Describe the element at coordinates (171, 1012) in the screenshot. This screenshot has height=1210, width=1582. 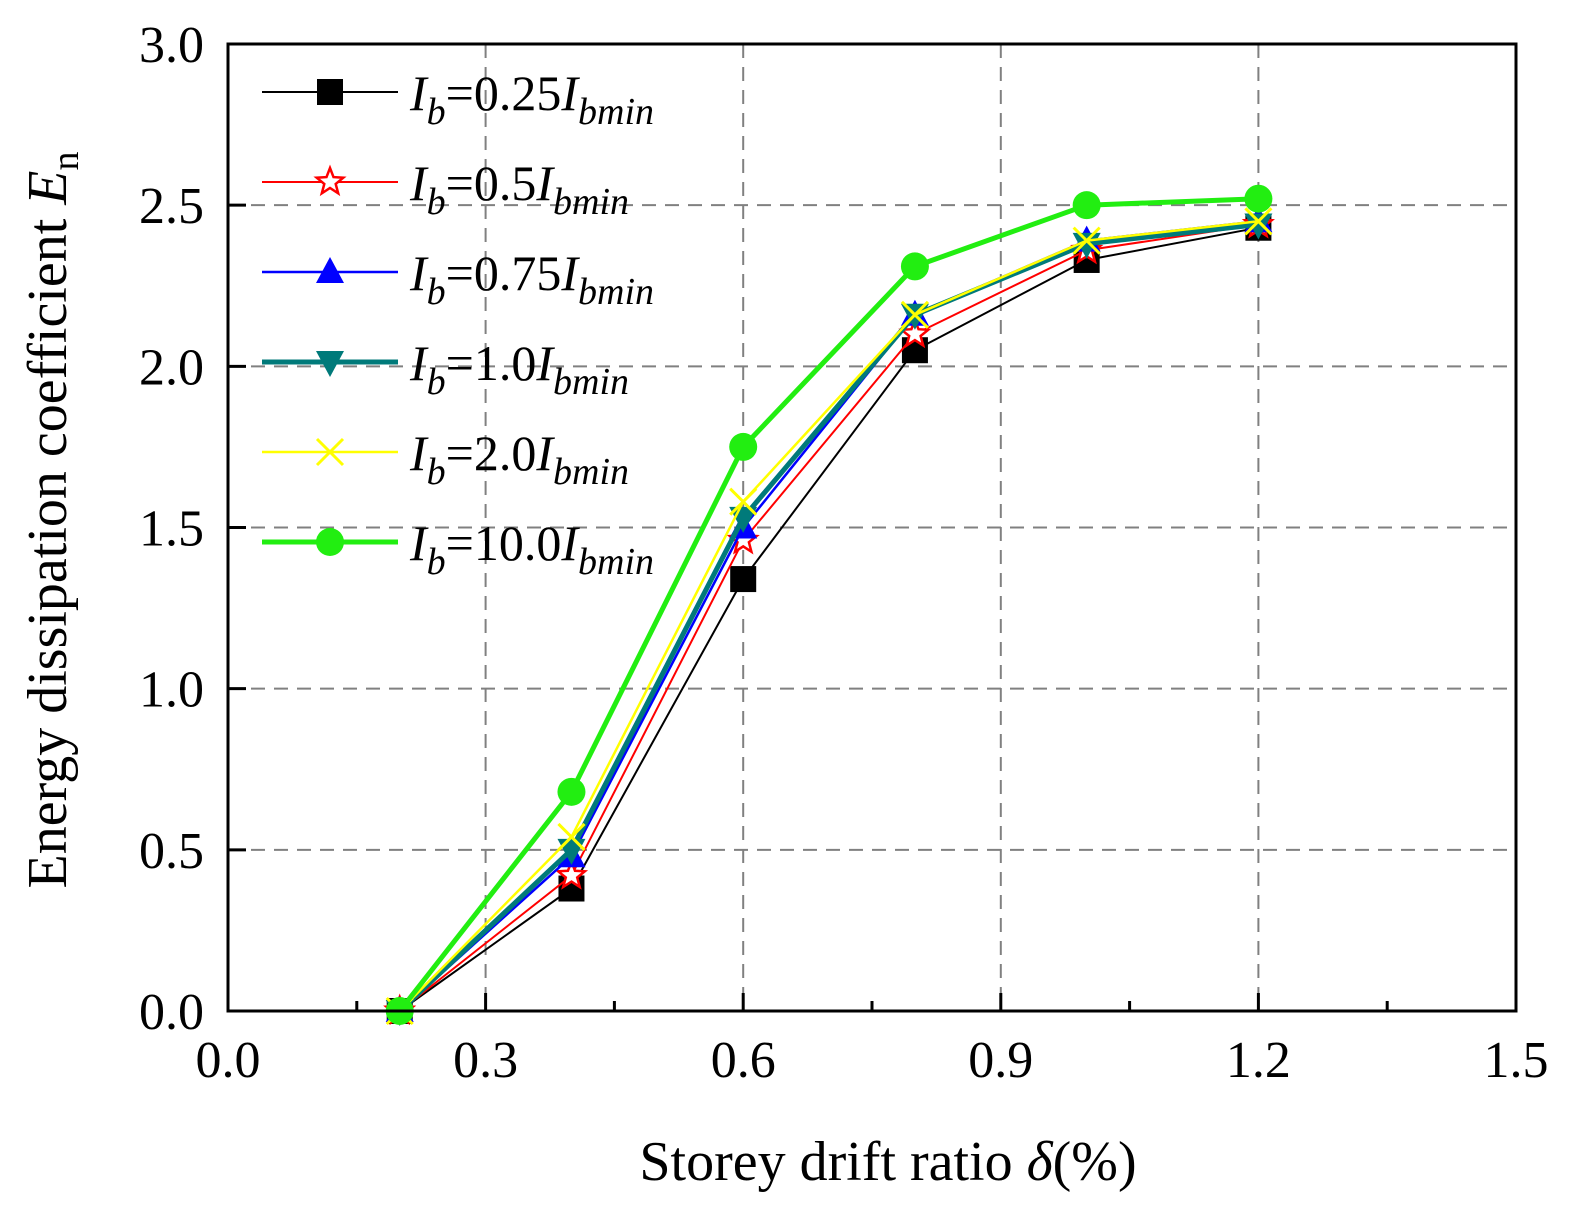
I see `y-tick-label: 0.0` at that location.